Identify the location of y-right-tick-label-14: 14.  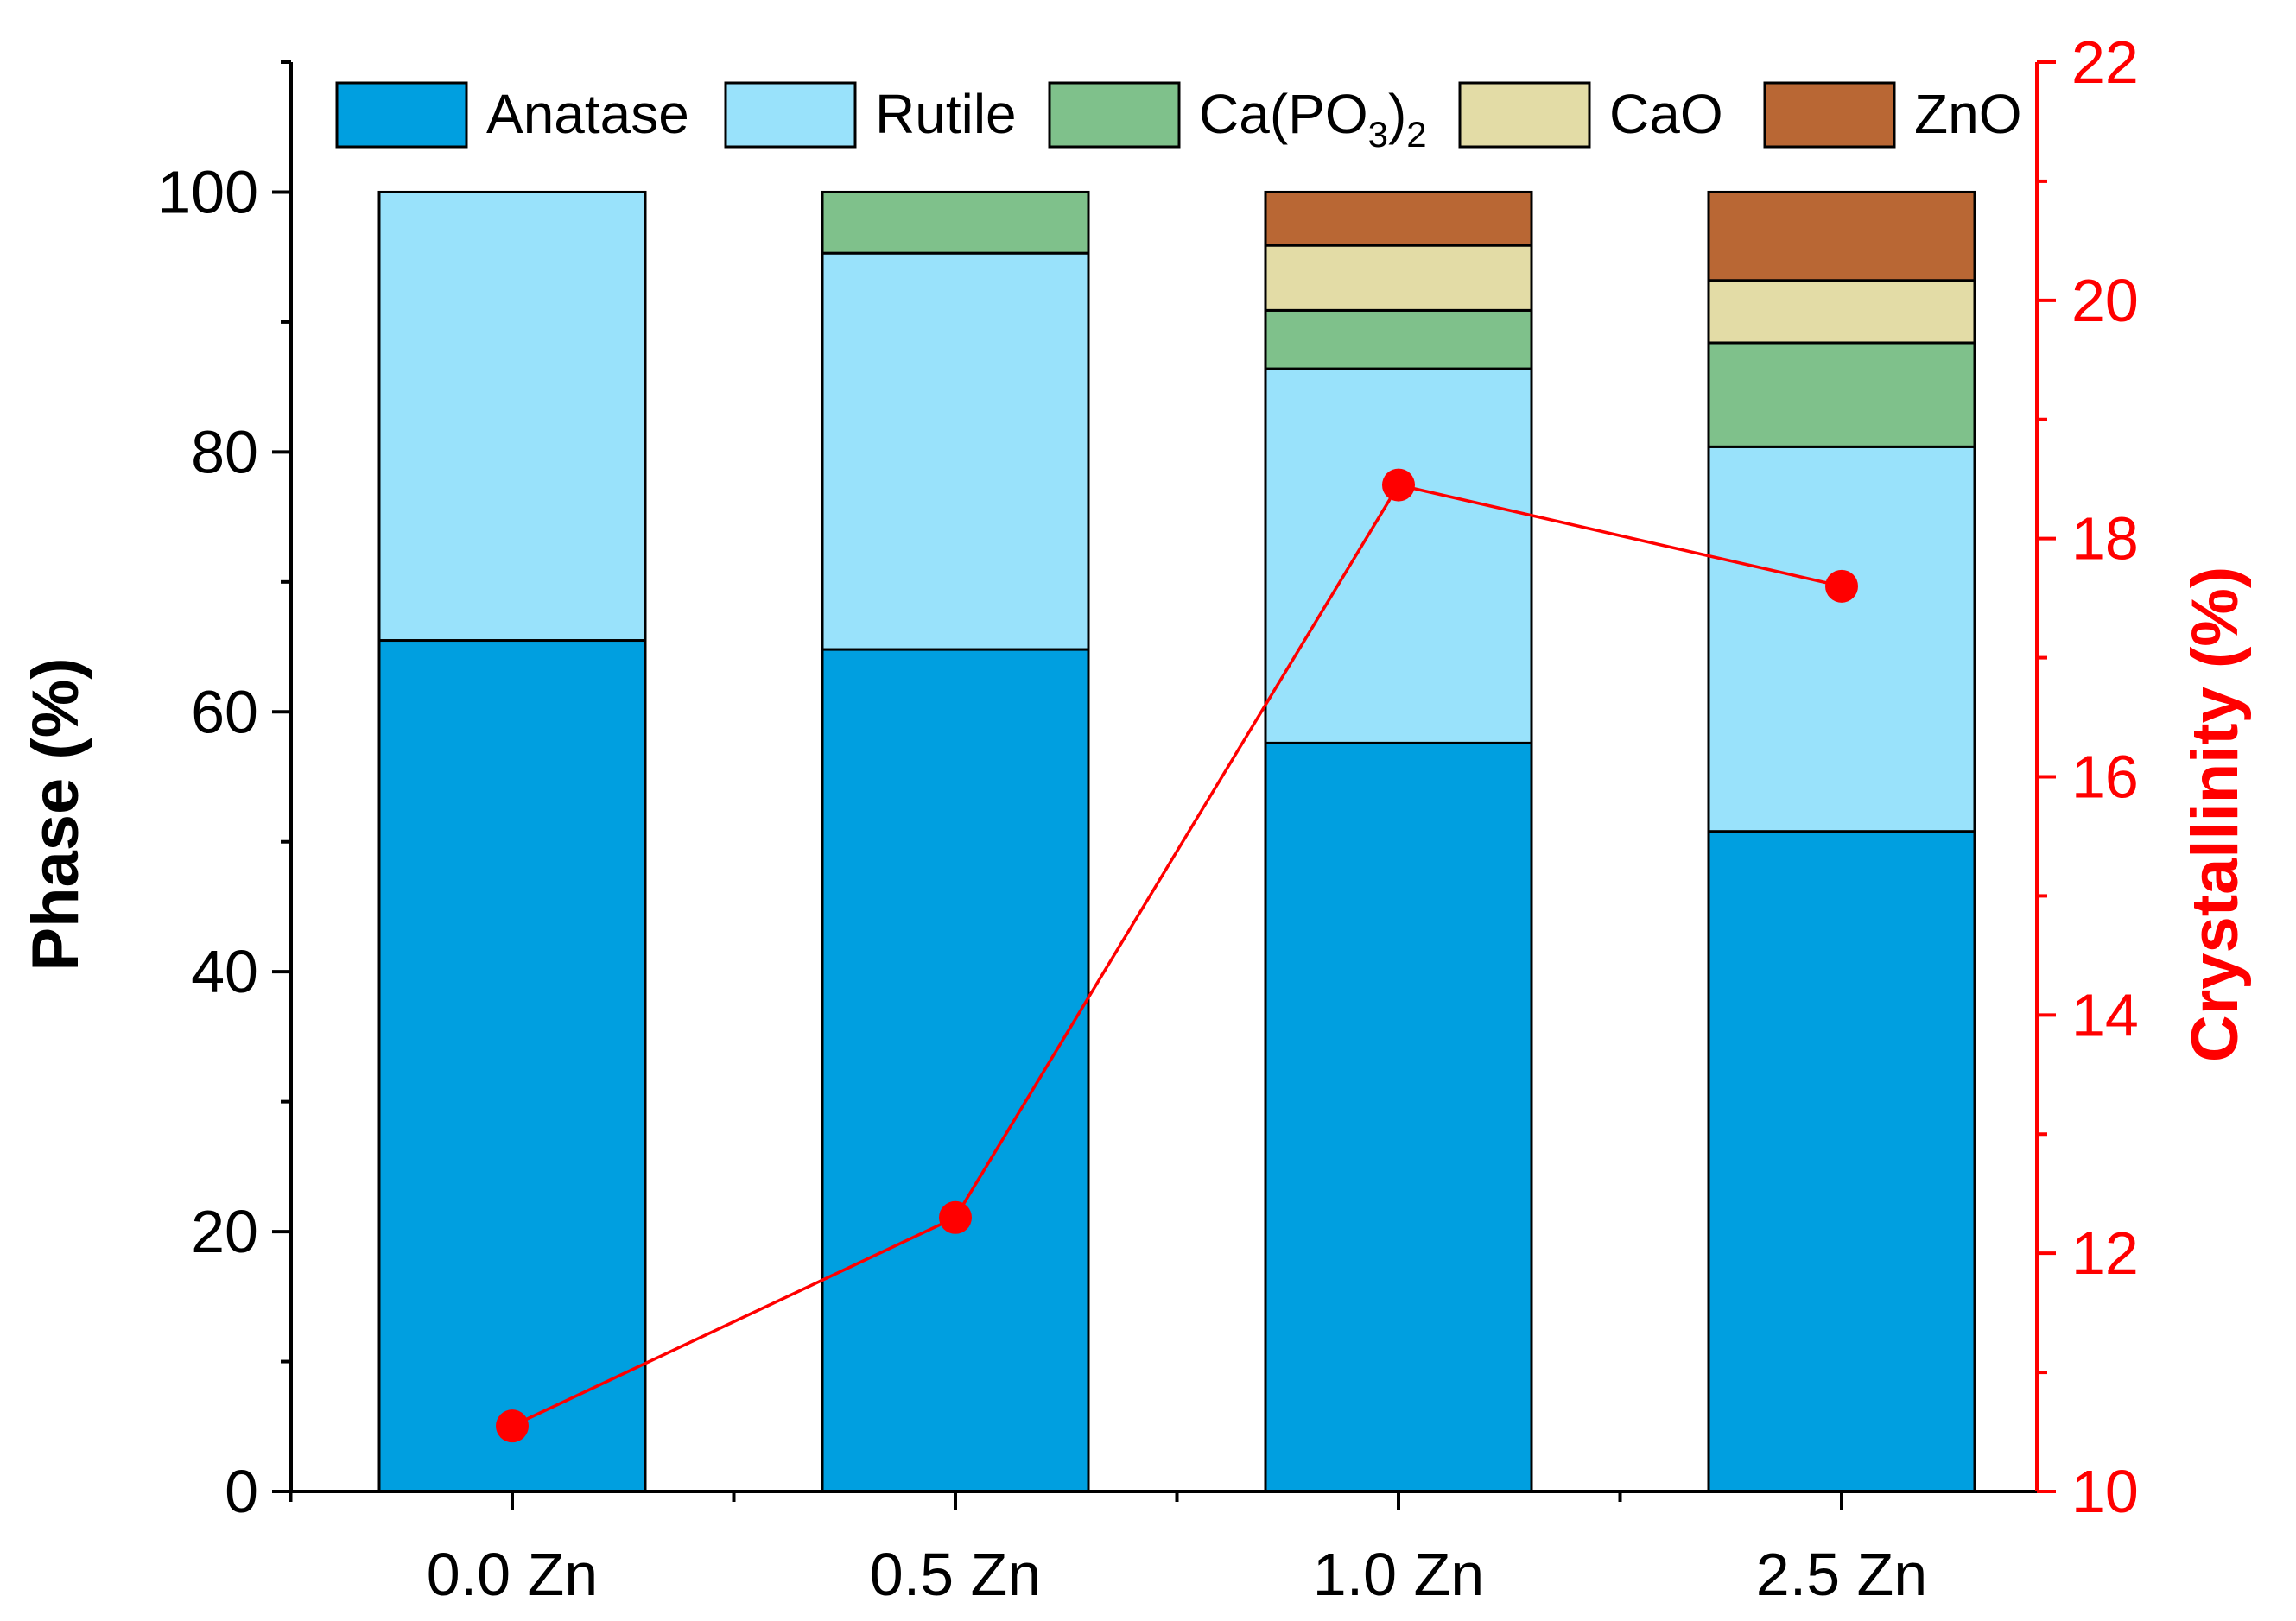
(2105, 1014).